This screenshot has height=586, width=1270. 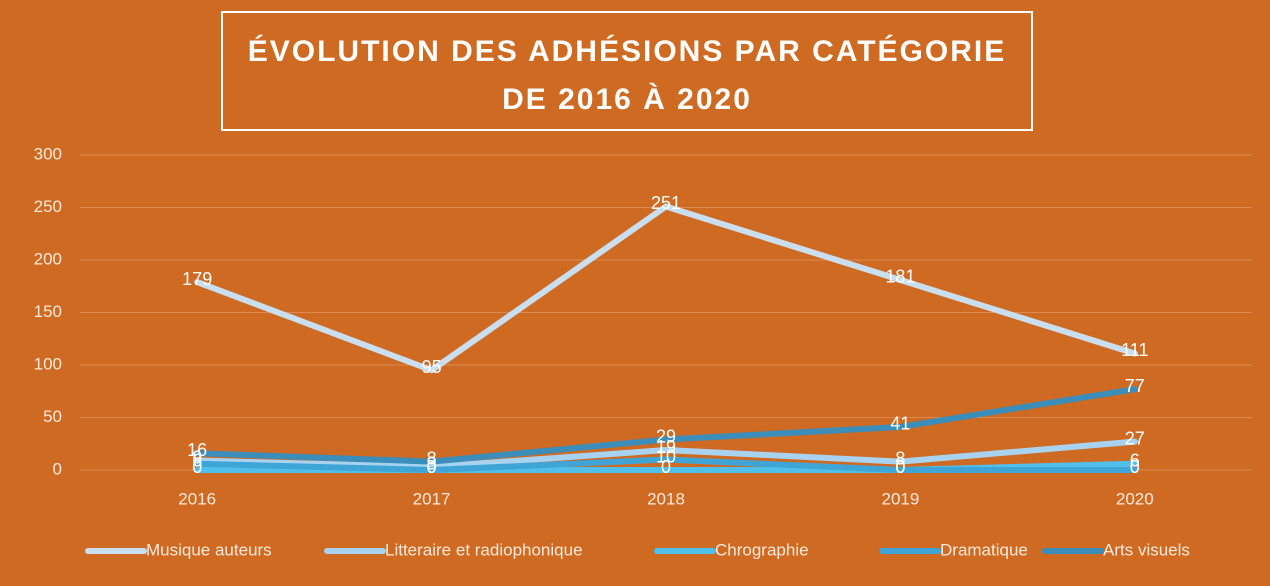 I want to click on legend-label: Chrographie, so click(x=762, y=549).